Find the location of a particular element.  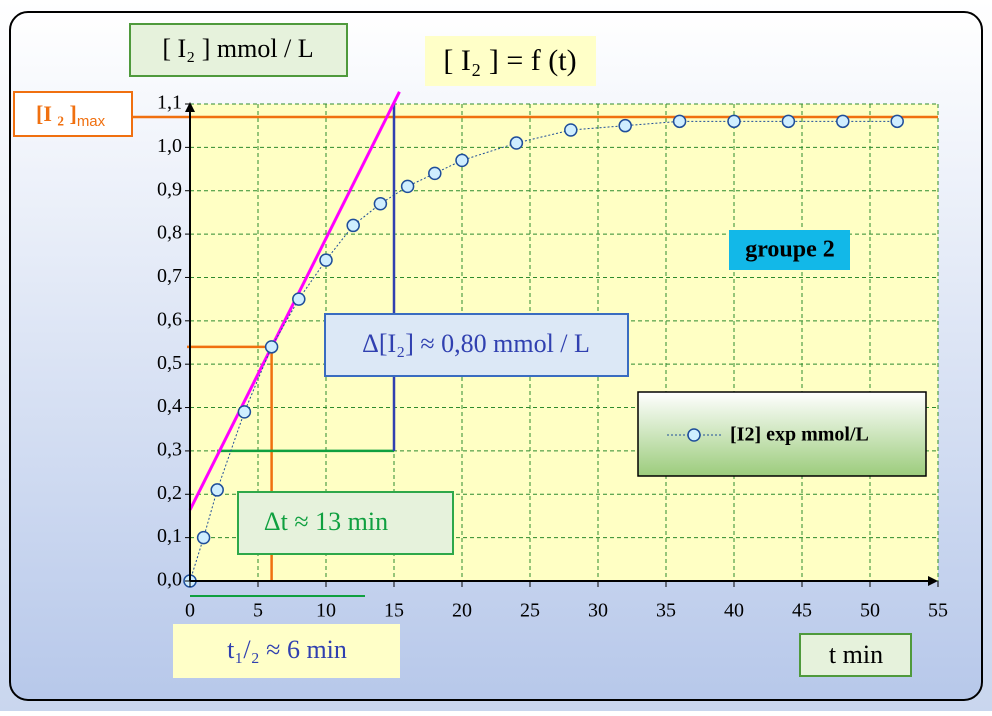

imax-label: [I ₂ ]max is located at coordinates (71, 115).